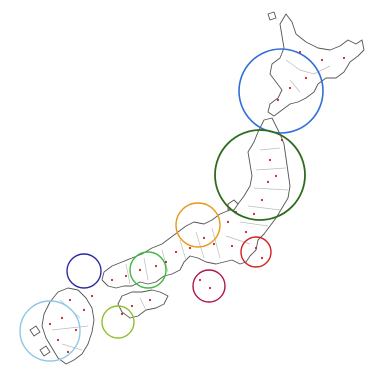 This screenshot has width=368, height=377. Describe the element at coordinates (281, 91) in the screenshot. I see `cluster-circle-hokkaido` at that location.